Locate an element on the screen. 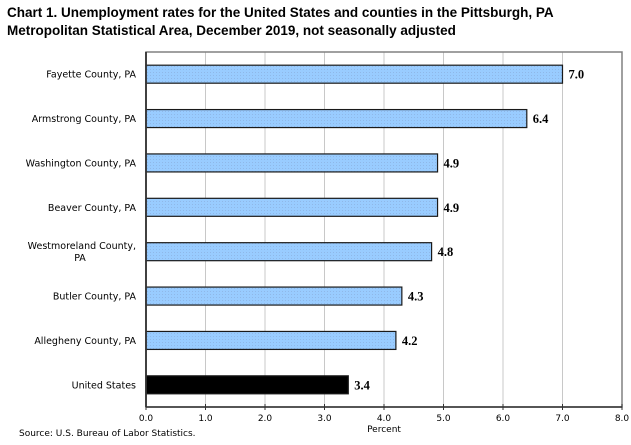 Image resolution: width=631 pixels, height=445 pixels. value-label: 7.0 is located at coordinates (577, 75).